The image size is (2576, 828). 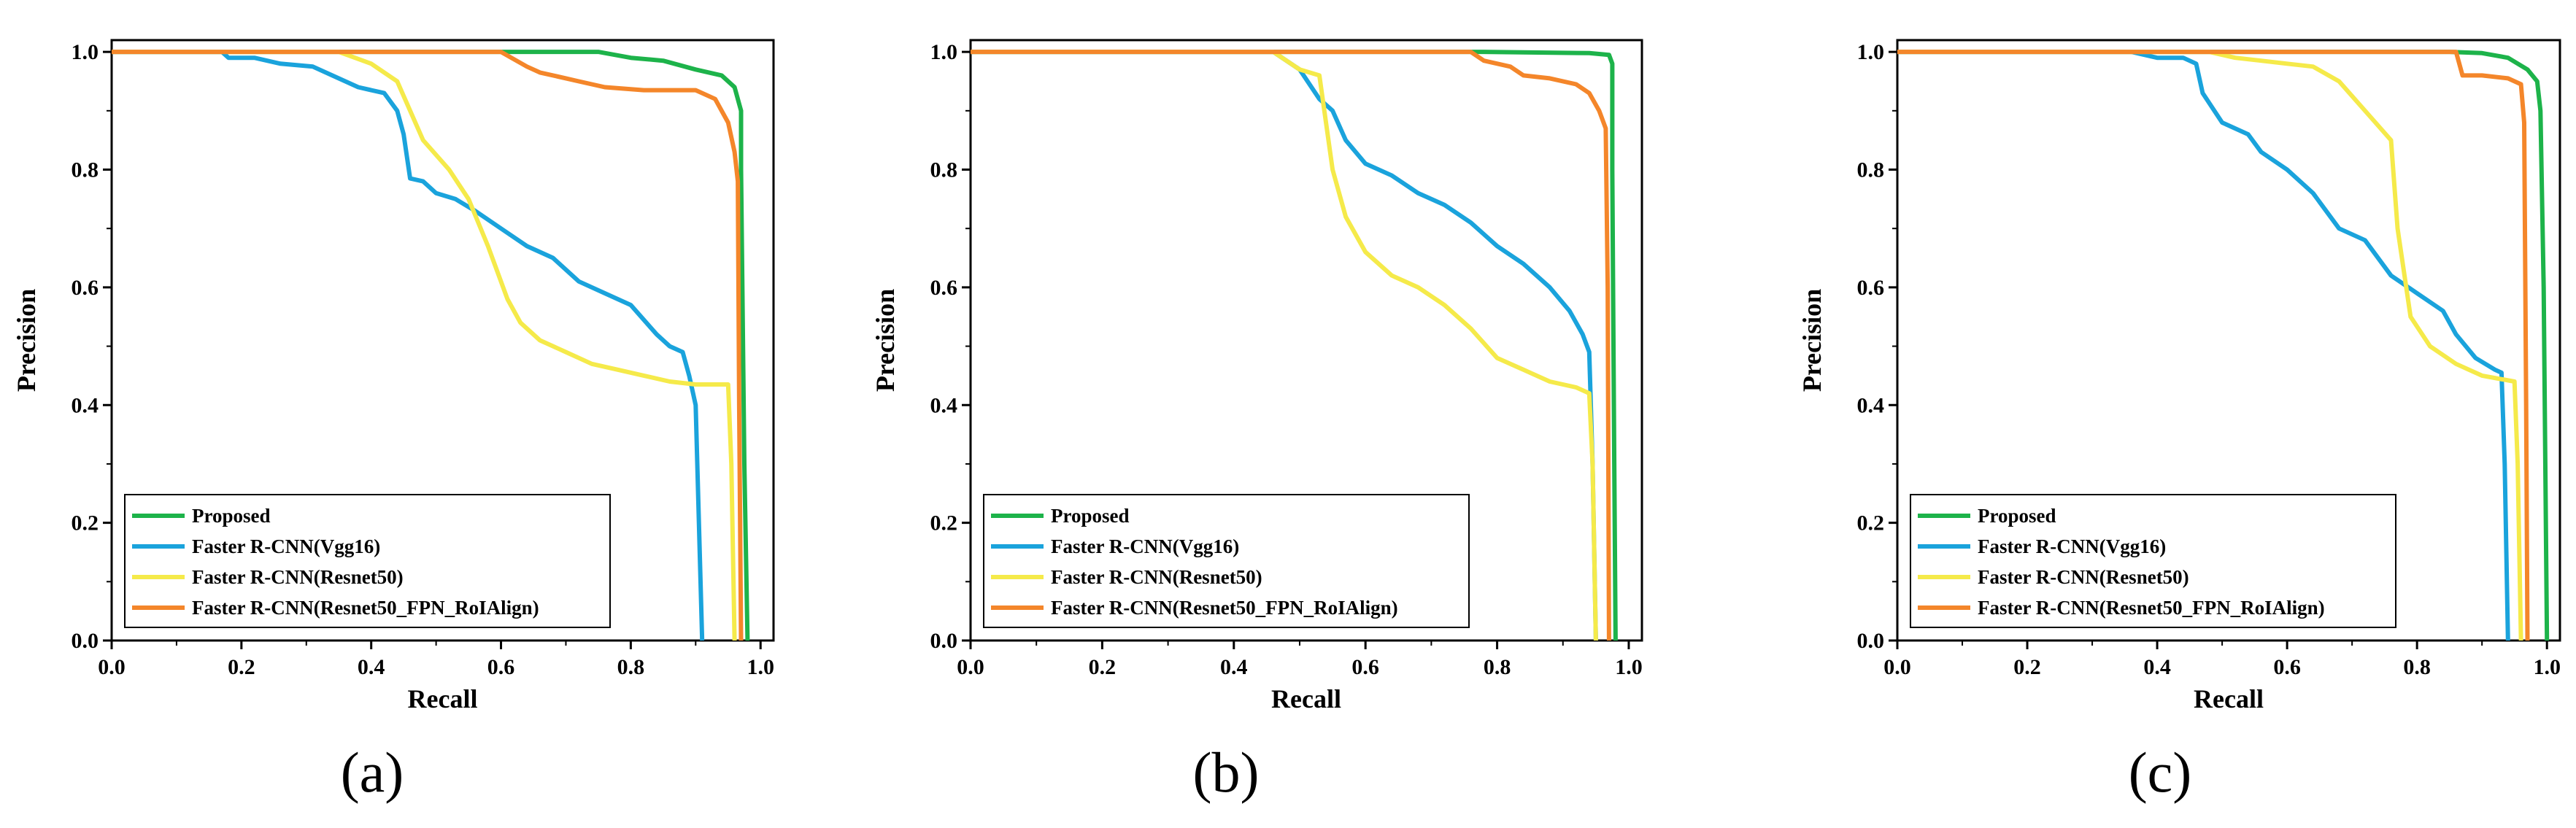 I want to click on panel-label: (c), so click(x=2160, y=772).